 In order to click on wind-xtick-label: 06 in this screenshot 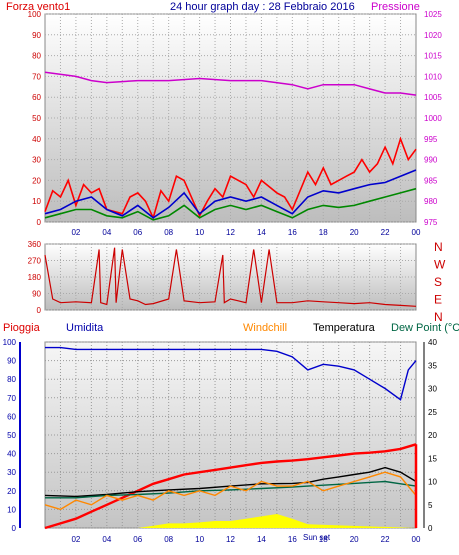, I will do `click(137, 232)`.